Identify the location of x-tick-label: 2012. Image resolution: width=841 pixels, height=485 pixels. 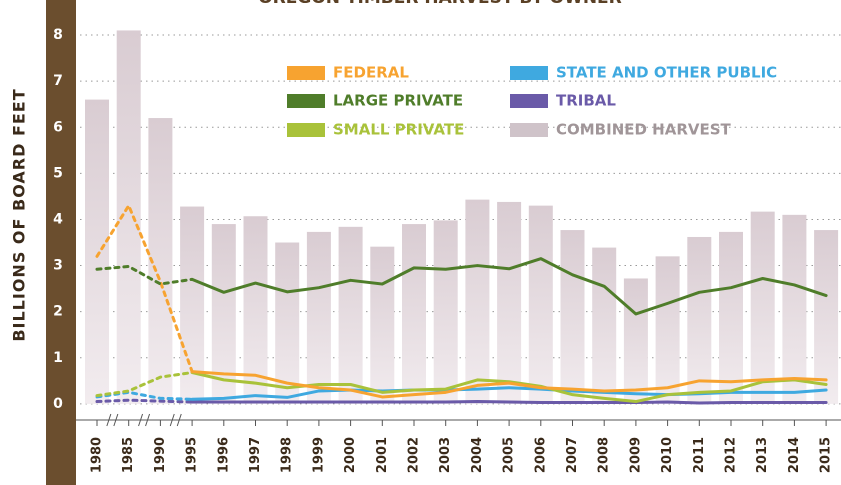
(731, 455).